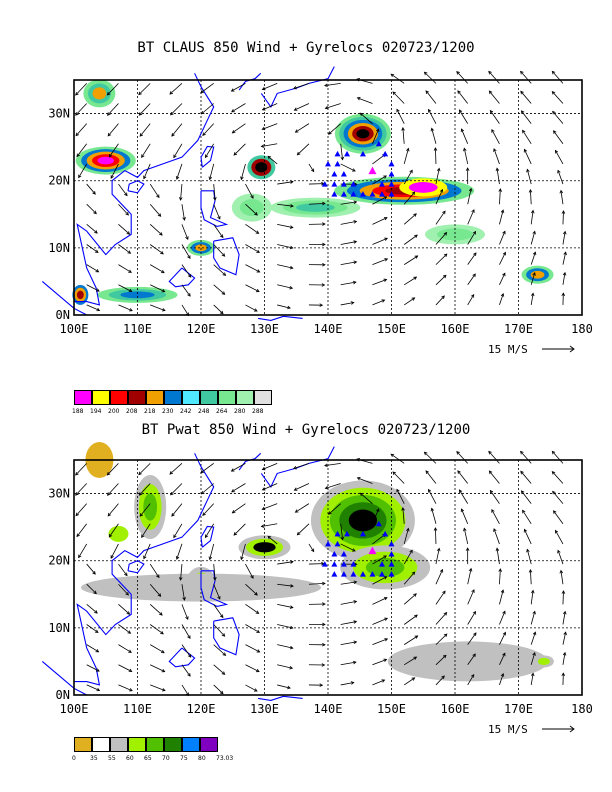 This screenshot has height=792, width=612. What do you see at coordinates (130, 758) in the screenshot?
I see `legend-label: 60` at bounding box center [130, 758].